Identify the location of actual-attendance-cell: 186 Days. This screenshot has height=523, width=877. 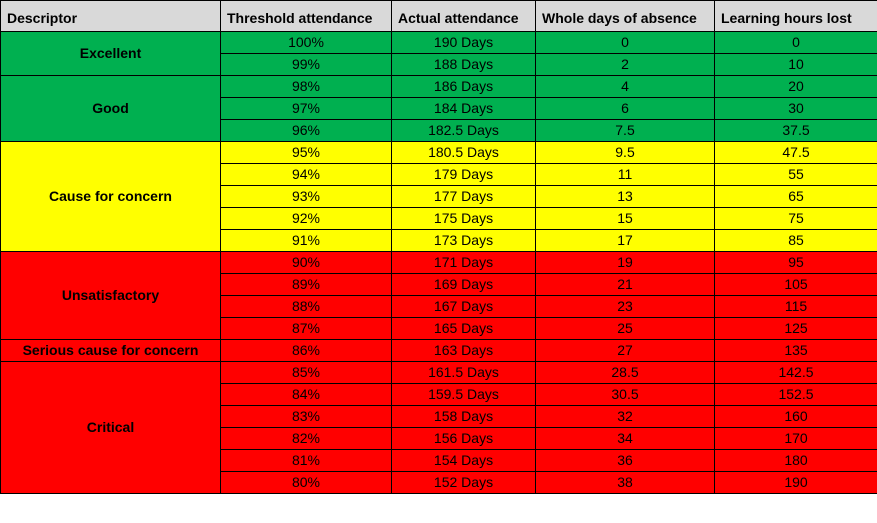
(463, 86).